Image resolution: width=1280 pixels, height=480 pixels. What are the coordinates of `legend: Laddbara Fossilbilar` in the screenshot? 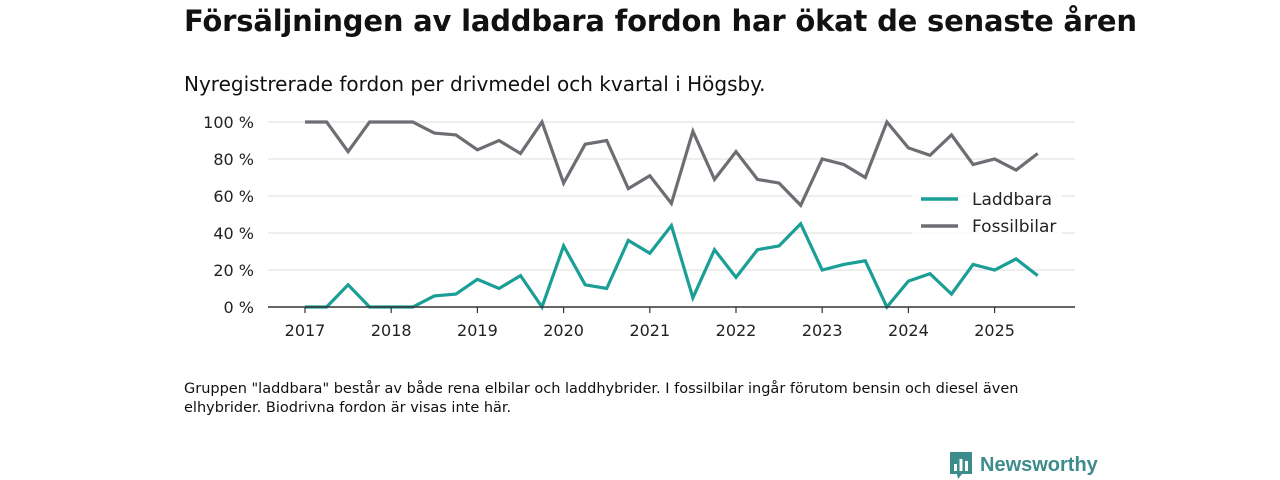 It's located at (987, 212).